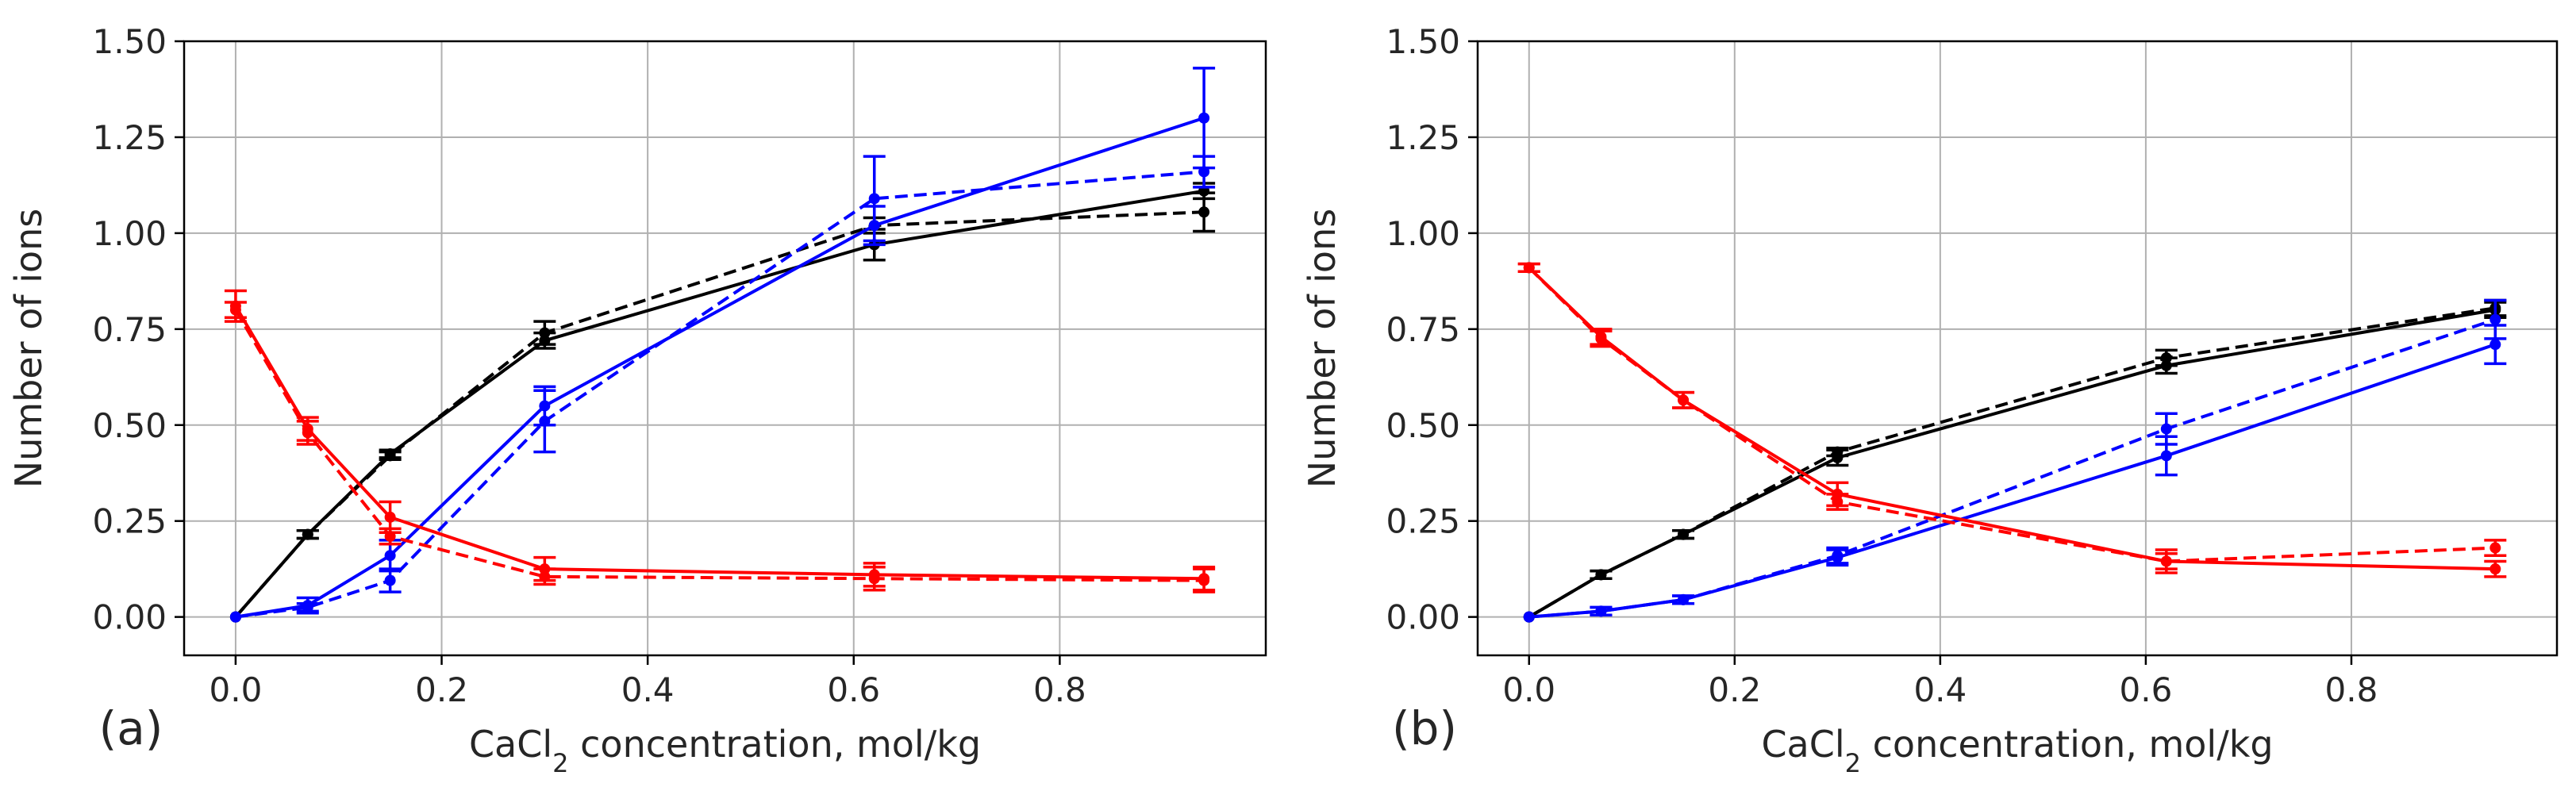  Describe the element at coordinates (1424, 728) in the screenshot. I see `panel-label: (b)` at that location.